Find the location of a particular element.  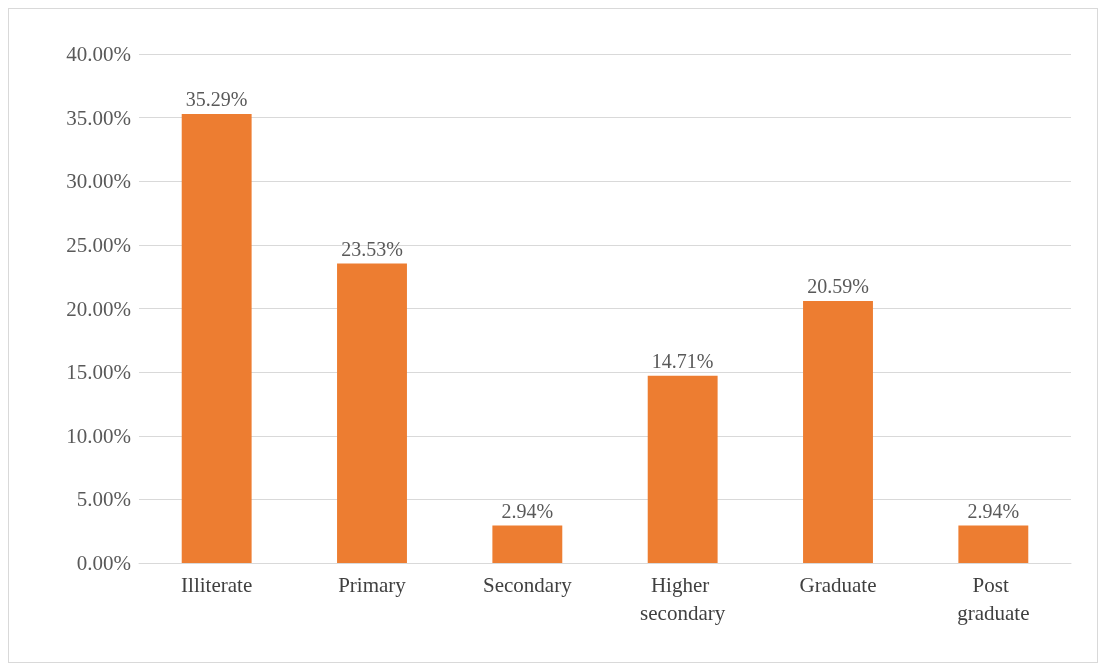

x-tick-label: Secondary is located at coordinates (528, 585).